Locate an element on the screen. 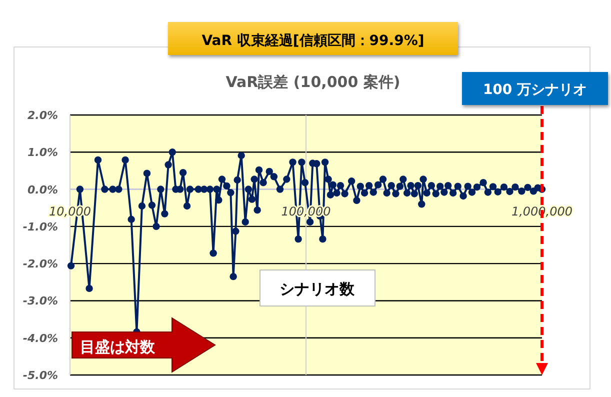 This screenshot has height=397, width=611. x-axis-title: シナリオ数 is located at coordinates (318, 289).